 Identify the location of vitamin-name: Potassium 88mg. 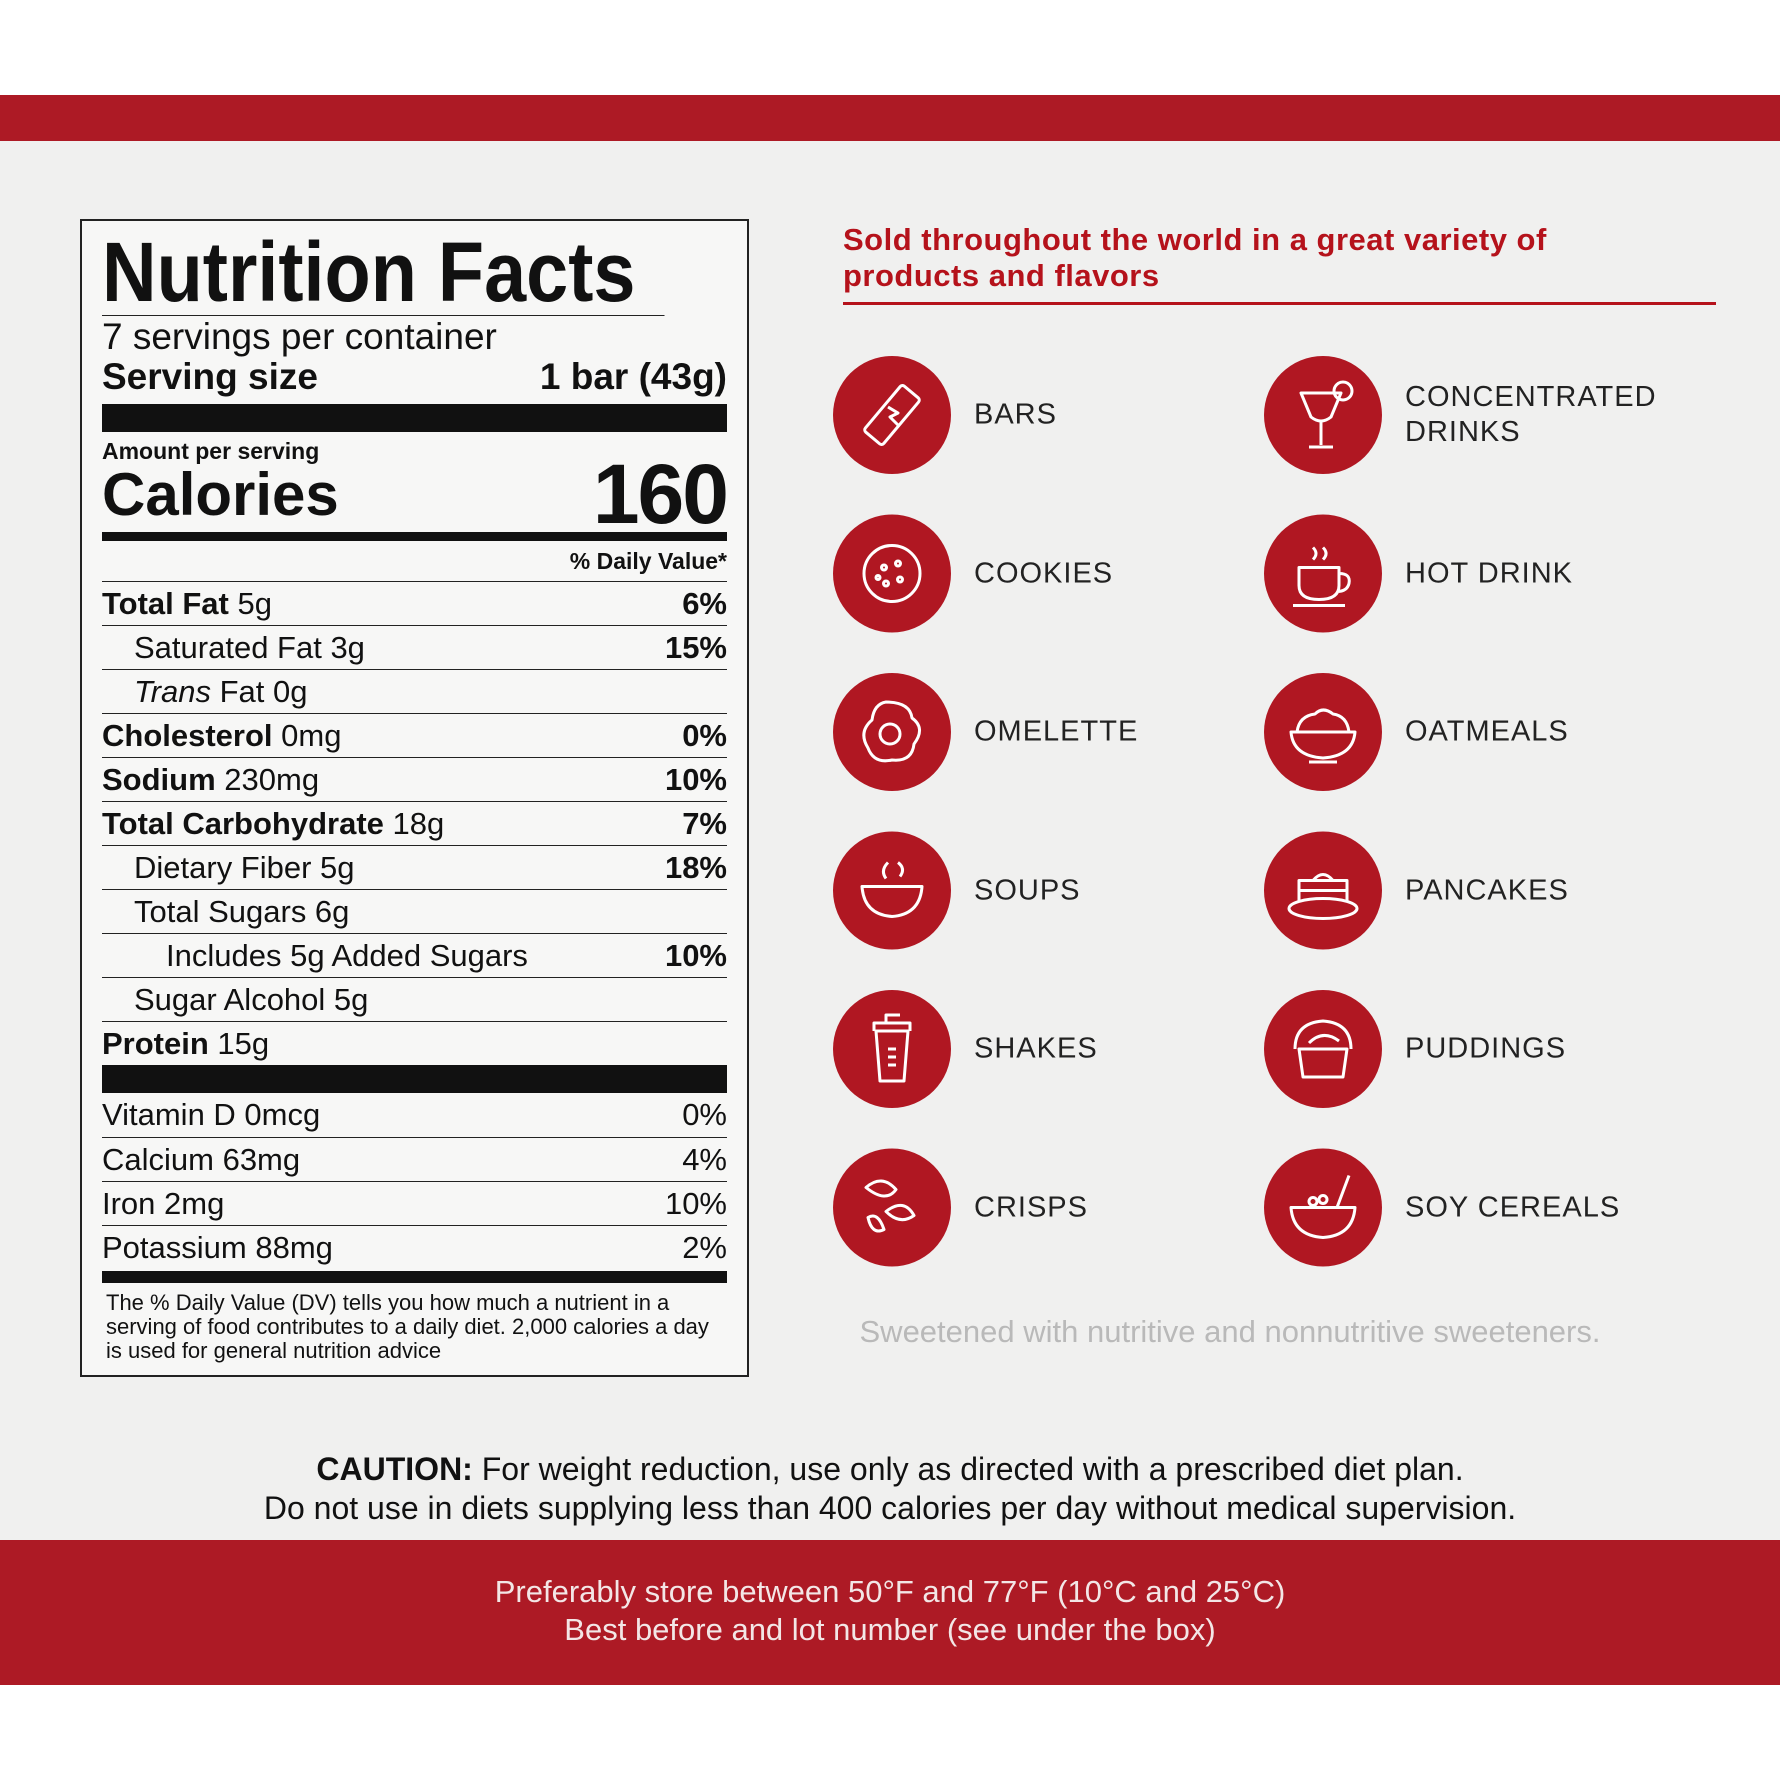
(217, 1247).